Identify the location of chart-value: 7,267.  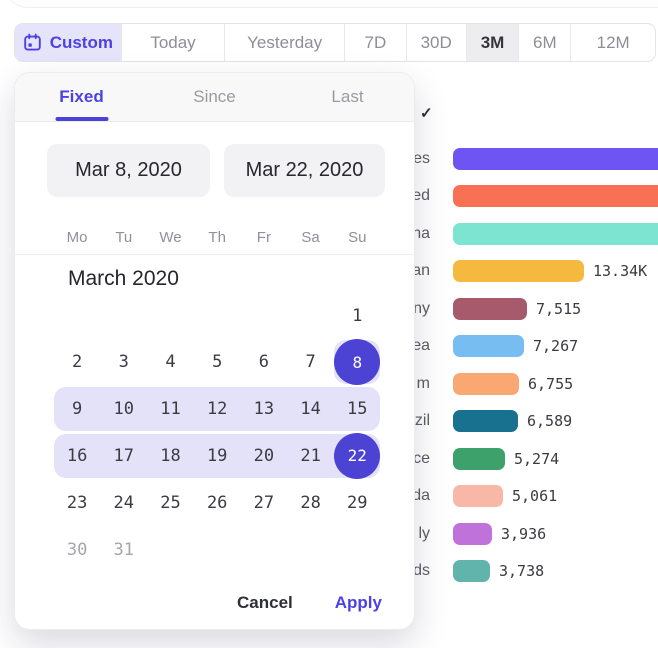
(556, 346).